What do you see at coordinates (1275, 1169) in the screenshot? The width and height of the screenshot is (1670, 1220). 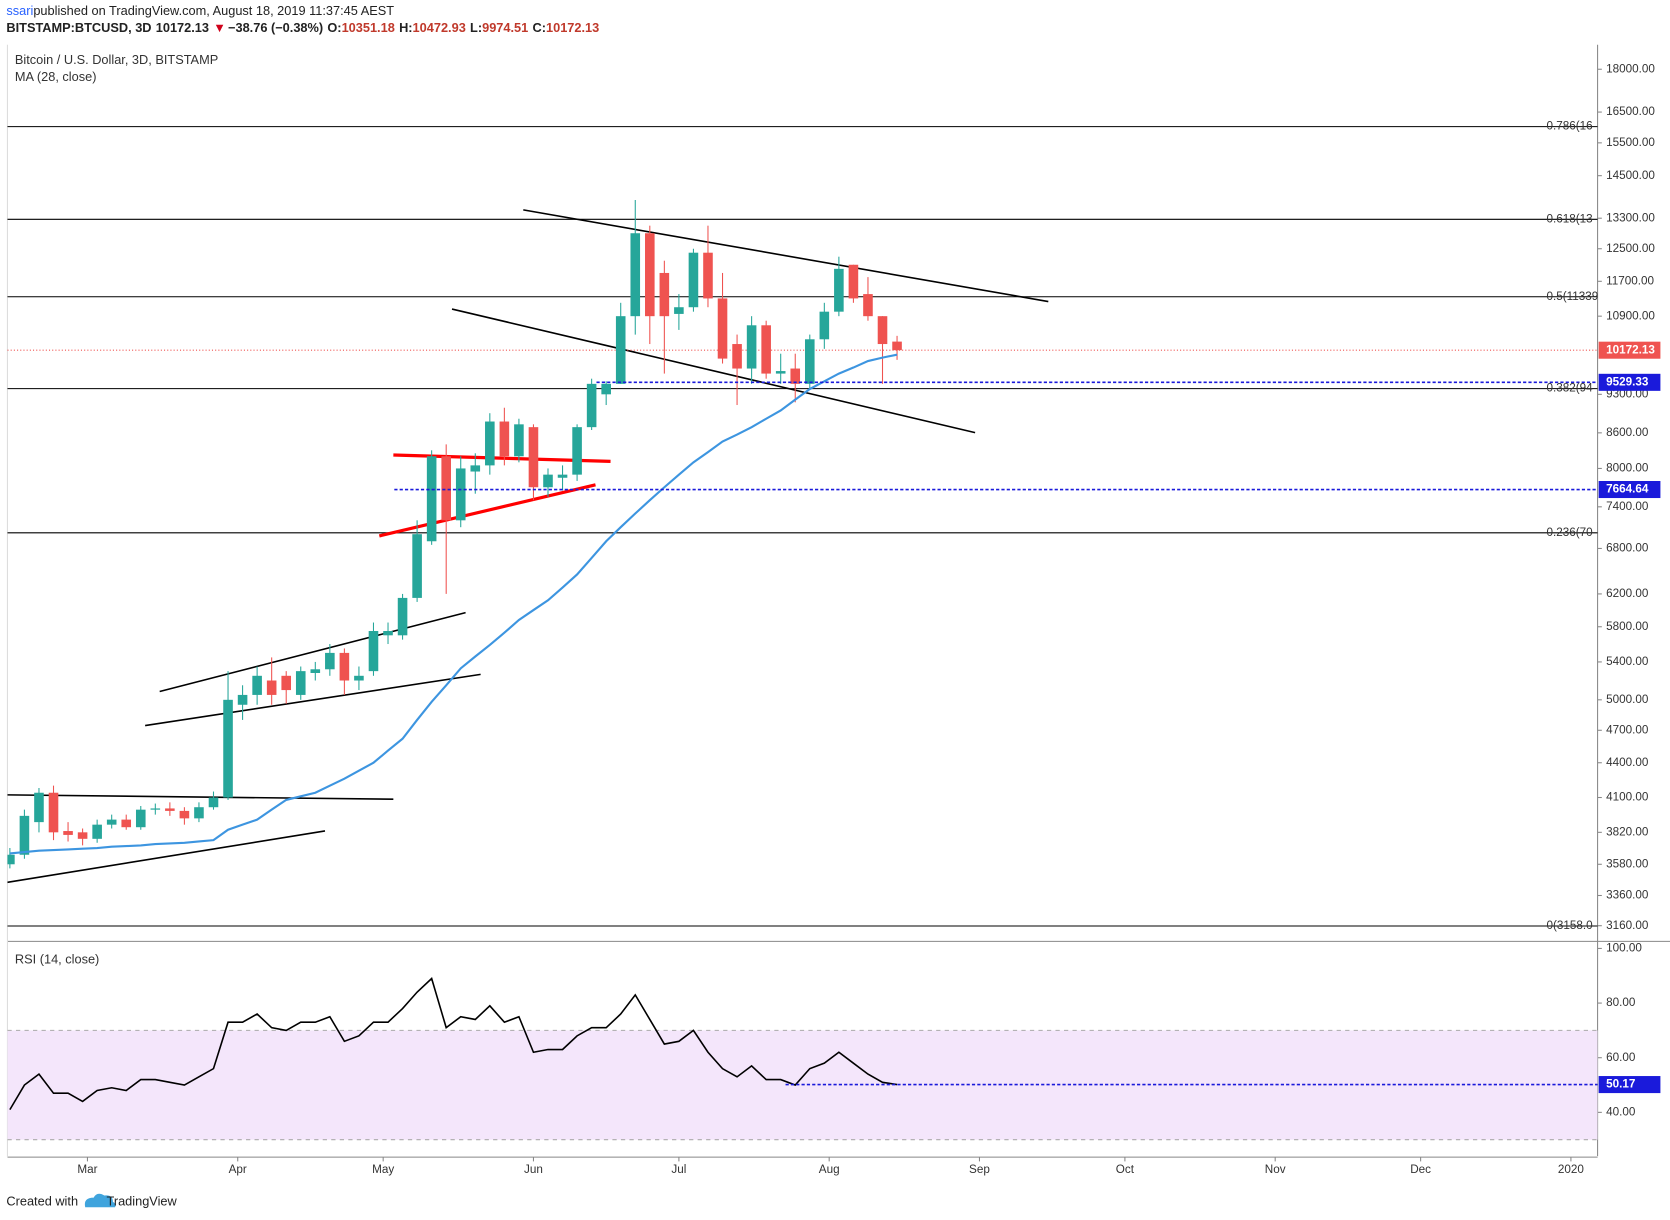 I see `x-tick-label: Nov` at bounding box center [1275, 1169].